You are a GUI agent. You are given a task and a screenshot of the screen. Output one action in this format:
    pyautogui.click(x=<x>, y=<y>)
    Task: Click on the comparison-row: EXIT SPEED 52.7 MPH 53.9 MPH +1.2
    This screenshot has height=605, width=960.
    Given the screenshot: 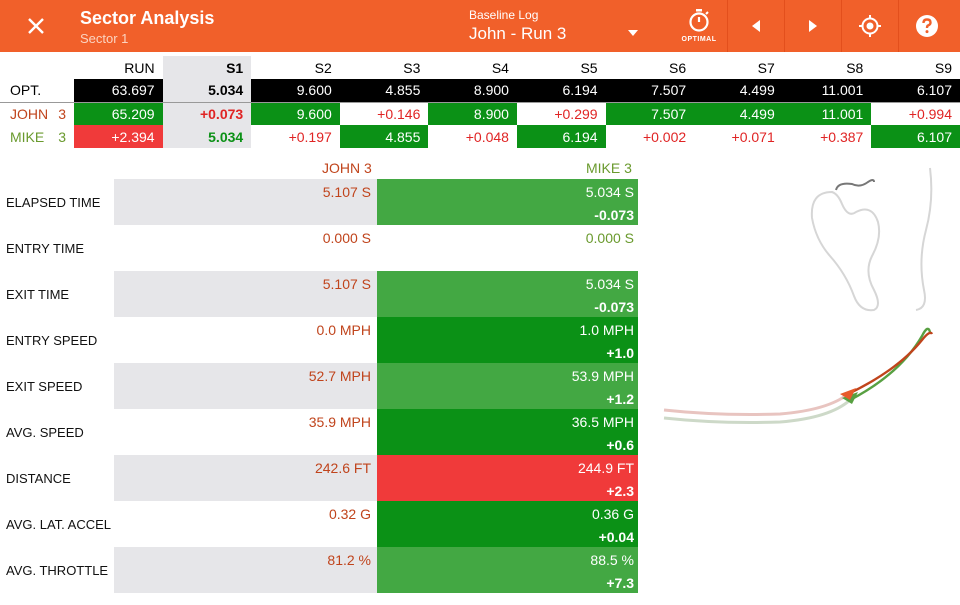 What is the action you would take?
    pyautogui.click(x=320, y=386)
    